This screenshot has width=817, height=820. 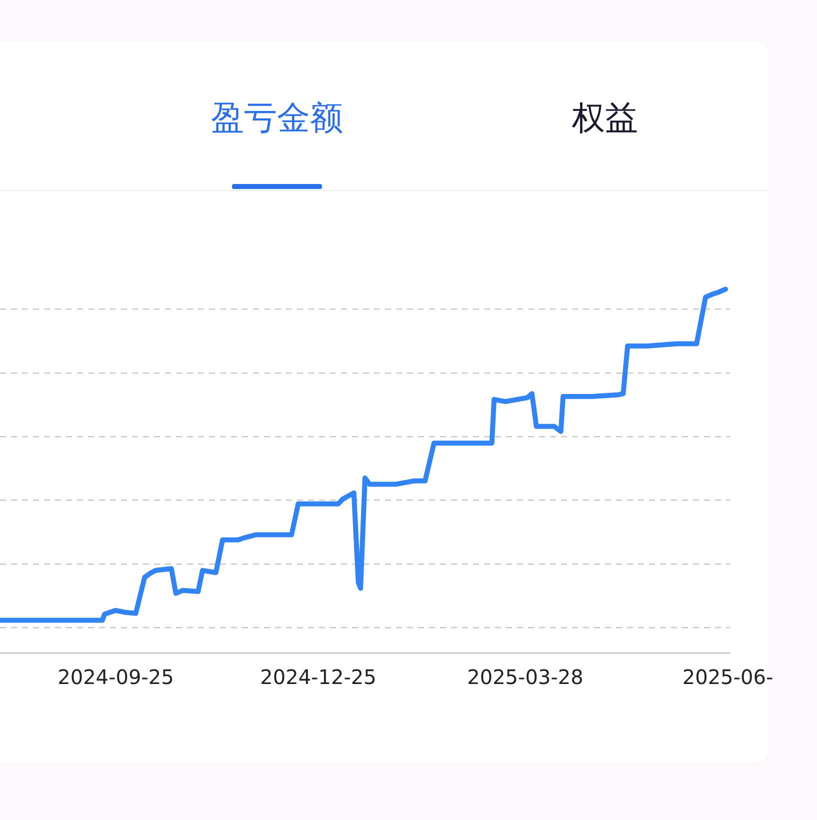 I want to click on x-tick-label: 2025-06-, so click(x=728, y=677).